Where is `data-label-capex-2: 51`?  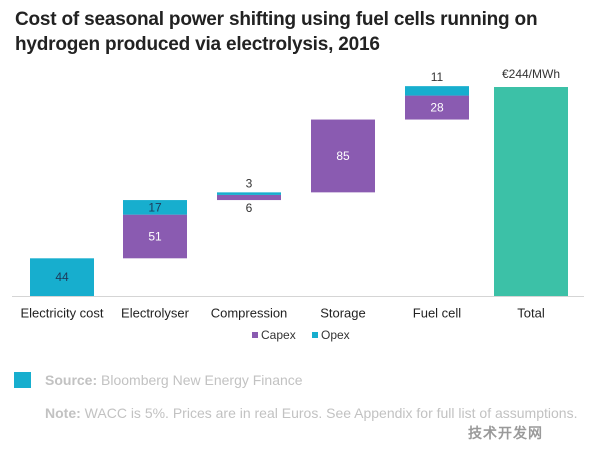 data-label-capex-2: 51 is located at coordinates (155, 236).